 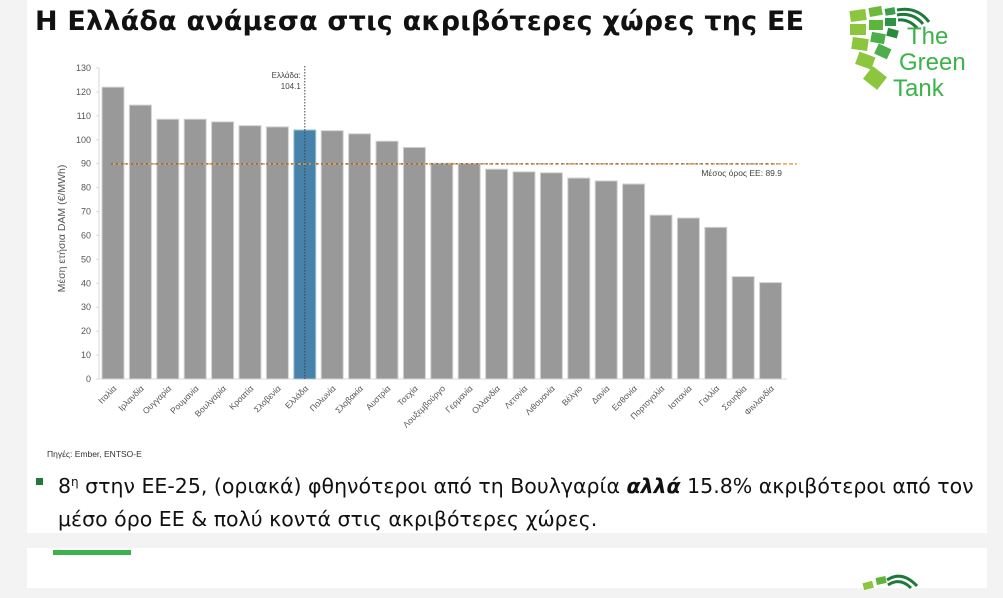 What do you see at coordinates (83, 92) in the screenshot?
I see `y-tick-label: 120` at bounding box center [83, 92].